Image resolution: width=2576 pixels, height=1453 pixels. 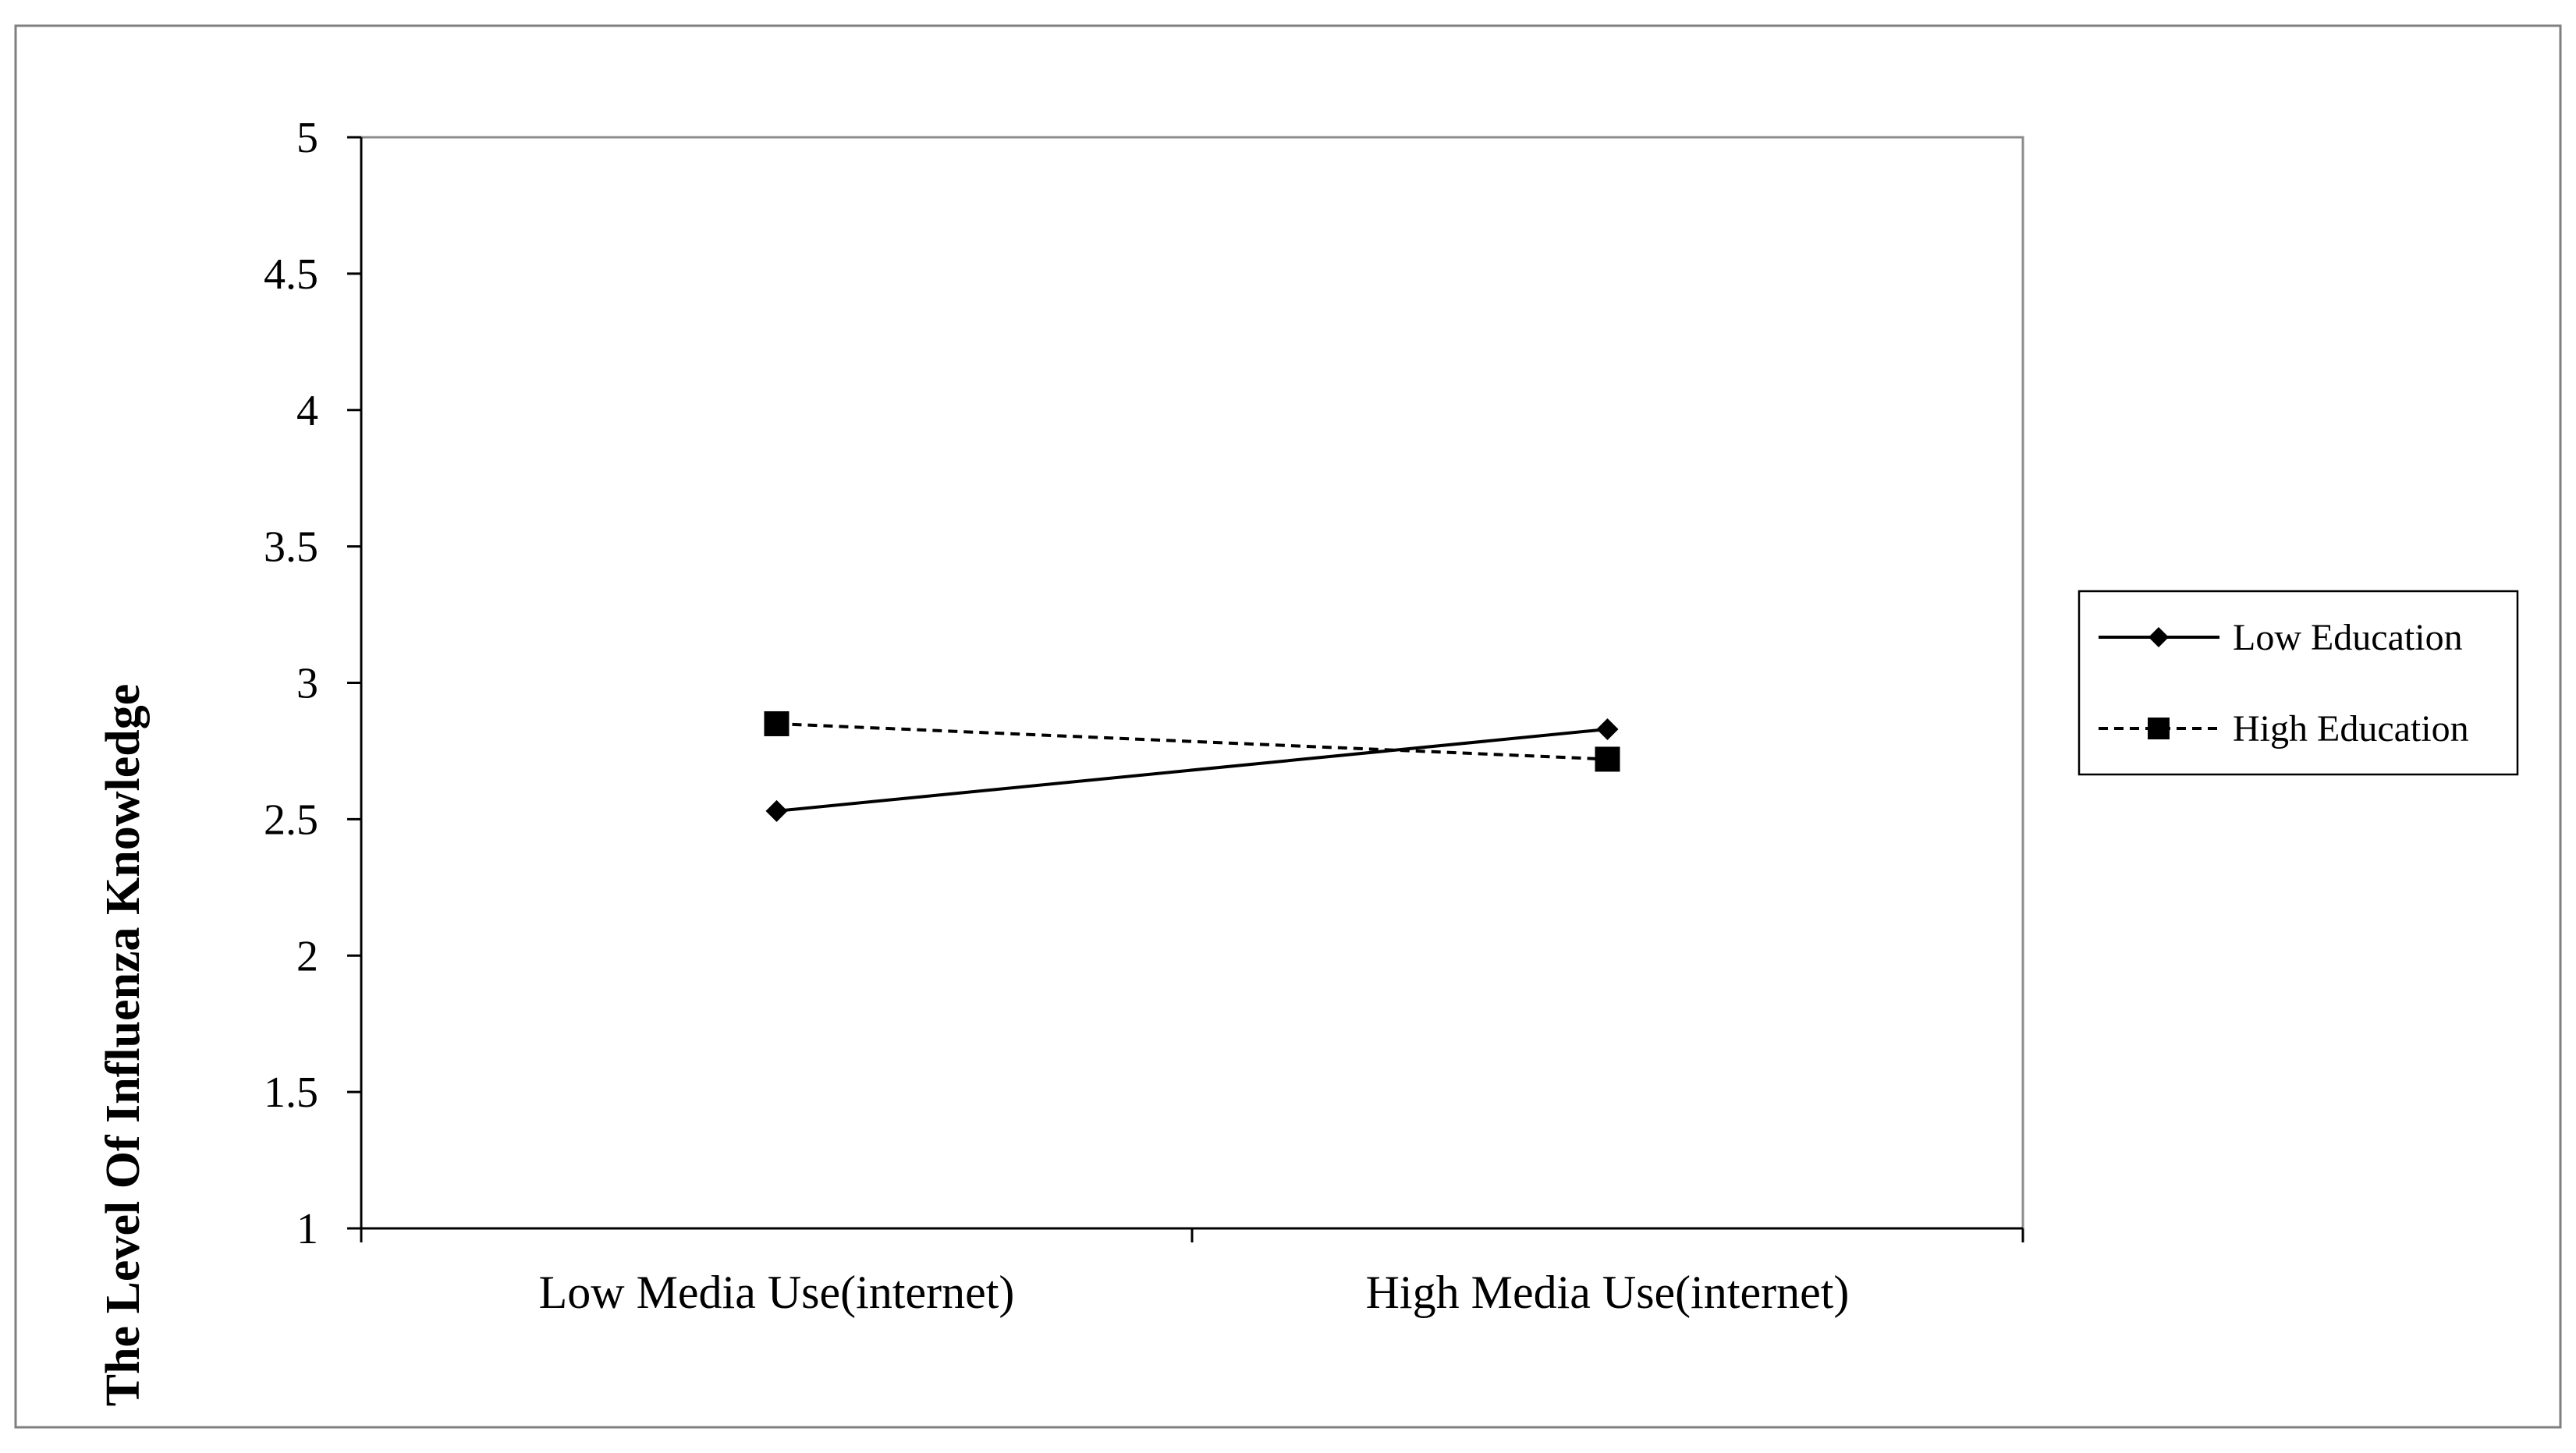 What do you see at coordinates (2158, 637) in the screenshot?
I see `legend-diamond-icon` at bounding box center [2158, 637].